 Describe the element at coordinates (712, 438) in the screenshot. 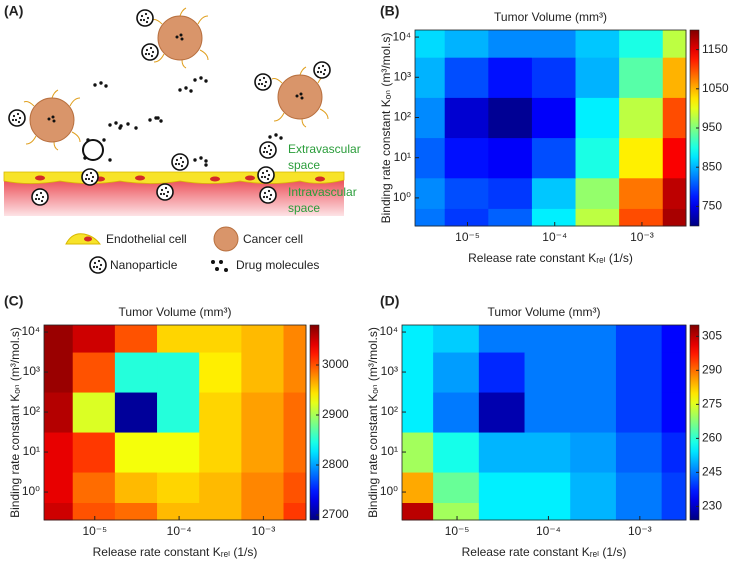

I see `colorbar-tick-label: 260` at that location.